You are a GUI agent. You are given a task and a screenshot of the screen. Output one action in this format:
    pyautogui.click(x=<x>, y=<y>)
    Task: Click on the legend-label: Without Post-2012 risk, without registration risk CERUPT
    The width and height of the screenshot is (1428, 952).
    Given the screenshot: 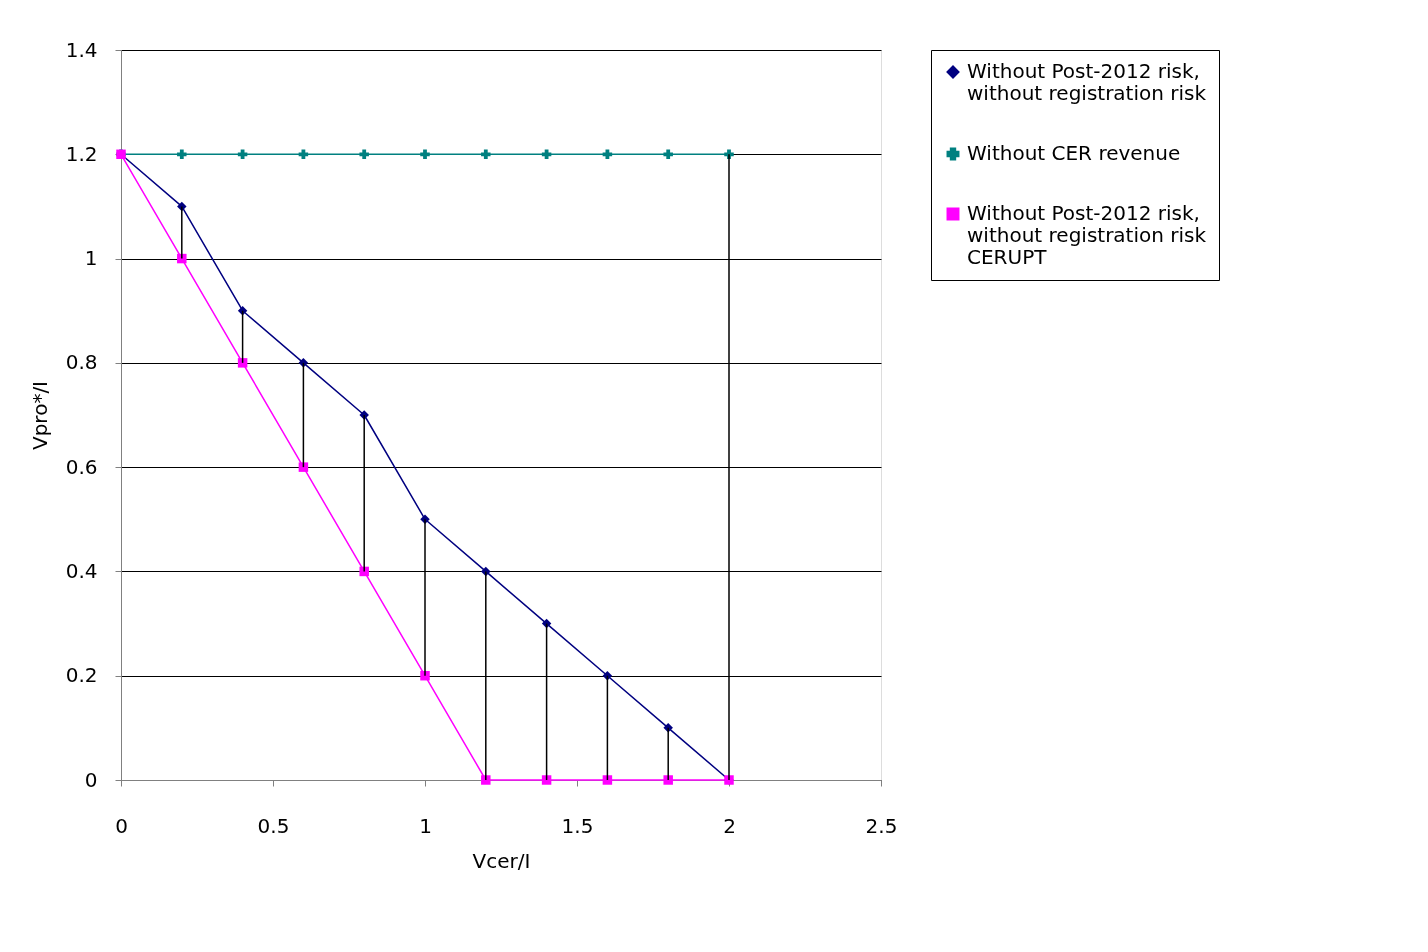 What is the action you would take?
    pyautogui.click(x=1087, y=235)
    